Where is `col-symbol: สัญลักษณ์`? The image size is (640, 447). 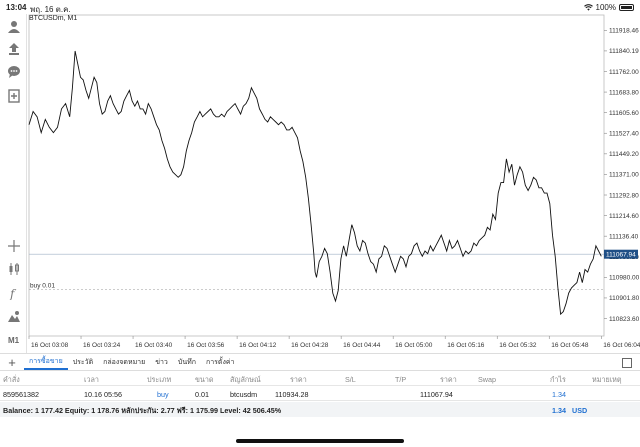
col-symbol: สัญลักษณ์ is located at coordinates (245, 379).